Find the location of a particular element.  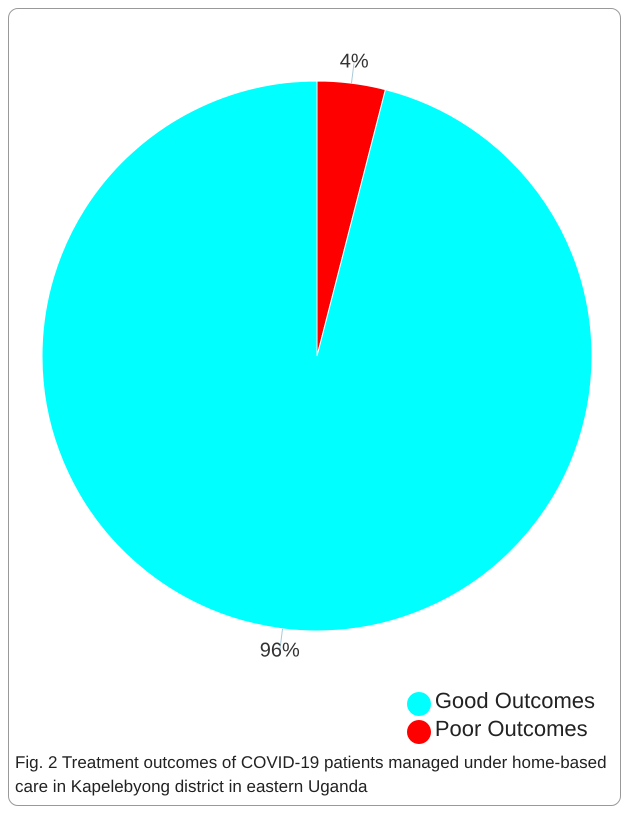

data-label: 96% is located at coordinates (280, 651).